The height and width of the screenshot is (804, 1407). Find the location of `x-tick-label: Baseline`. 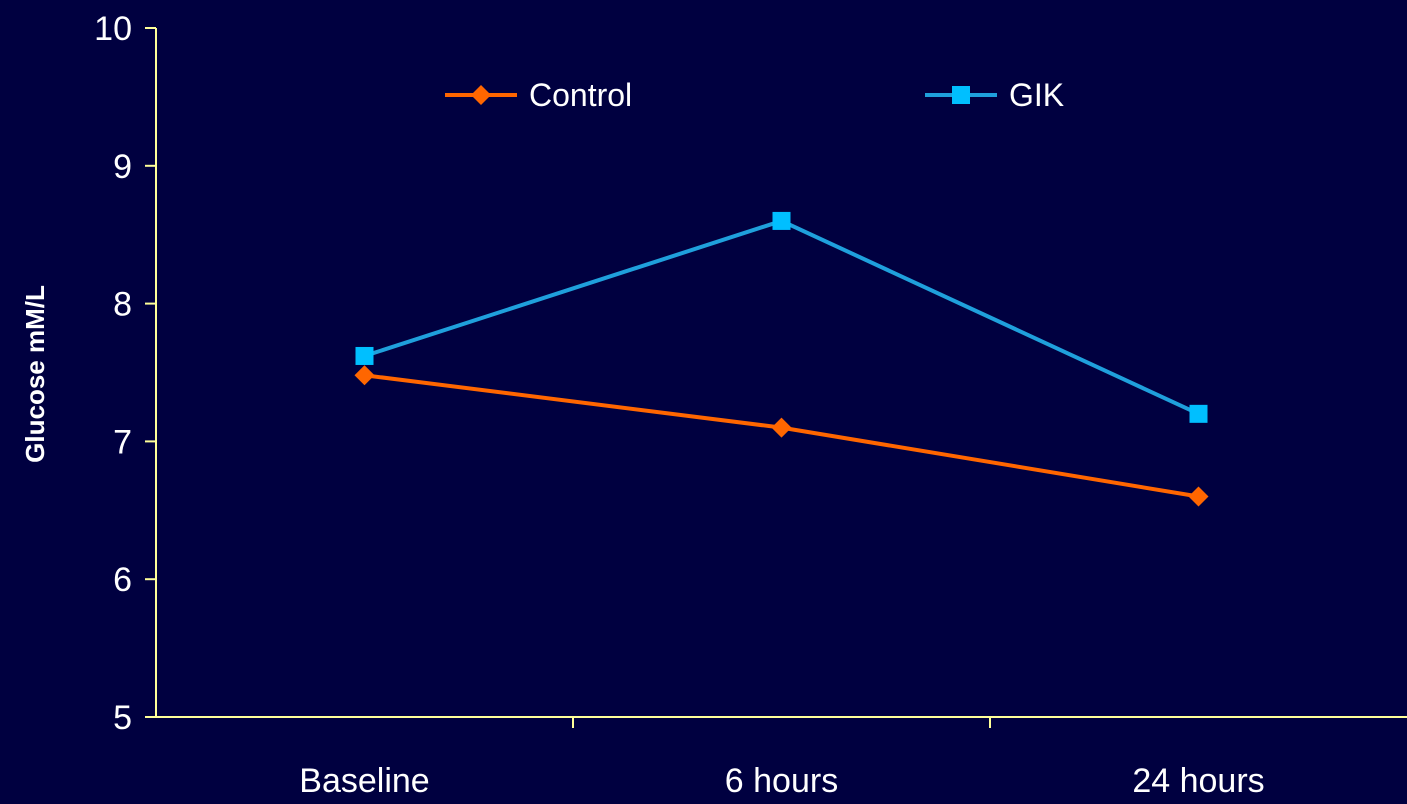

x-tick-label: Baseline is located at coordinates (364, 781).